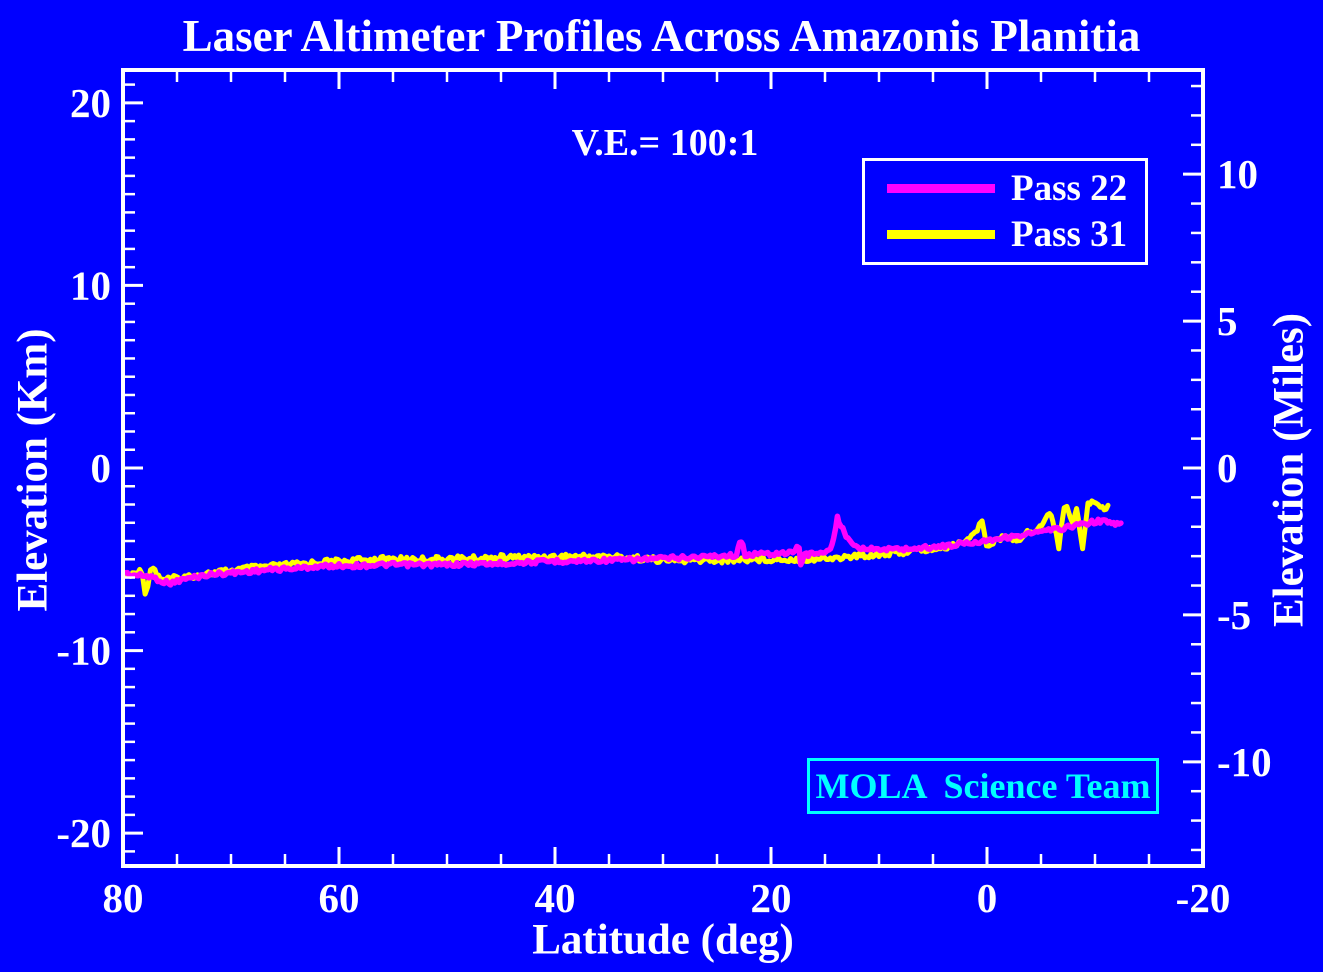 The height and width of the screenshot is (972, 1323). Describe the element at coordinates (663, 940) in the screenshot. I see `x-axis-title: Latitude (deg)` at that location.